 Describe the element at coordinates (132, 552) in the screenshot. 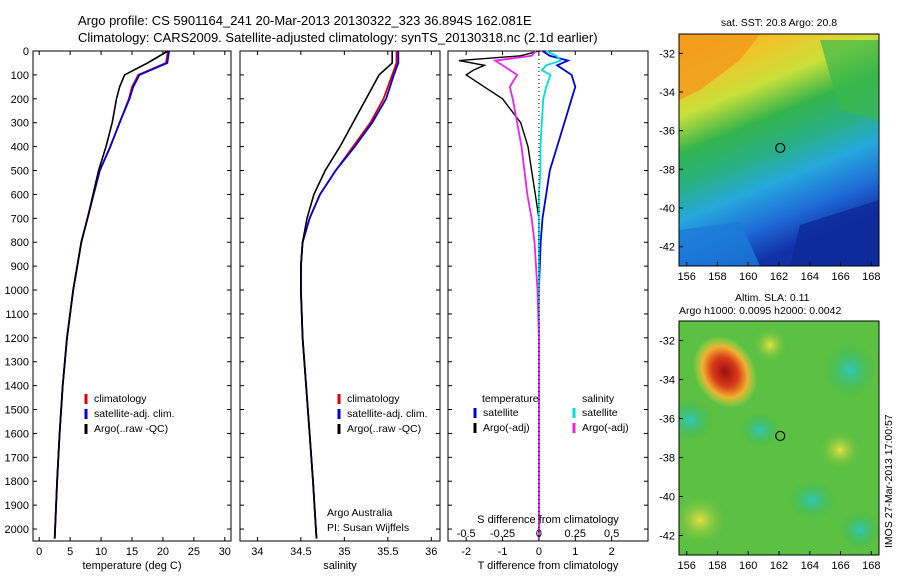

I see `x-tick-label: 15` at that location.